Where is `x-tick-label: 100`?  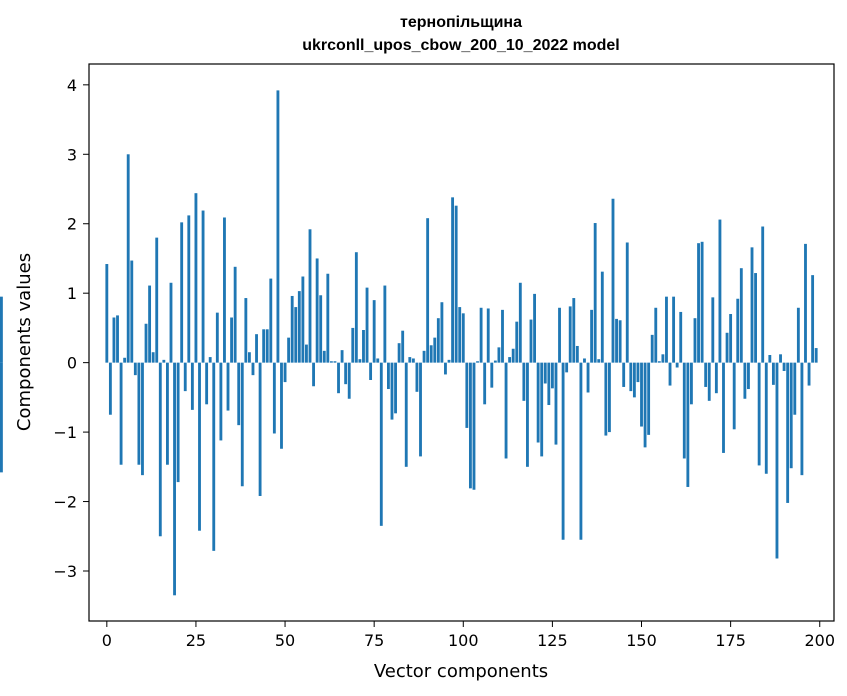
x-tick-label: 100 is located at coordinates (463, 640).